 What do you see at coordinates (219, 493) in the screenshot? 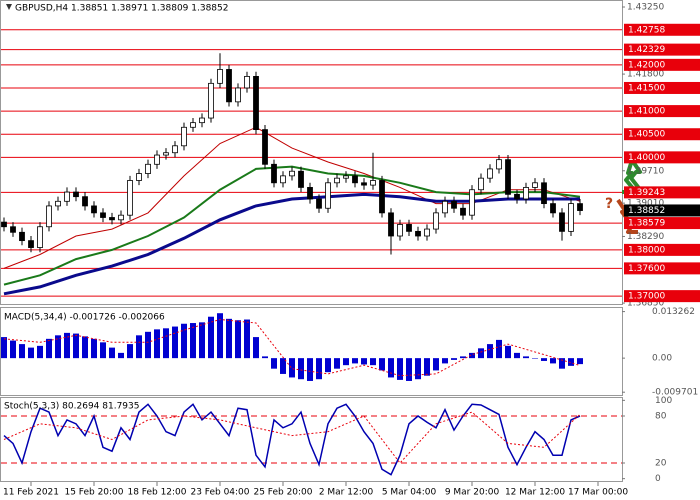
I see `x-tick-label: 23 Feb 04:00` at bounding box center [219, 493].